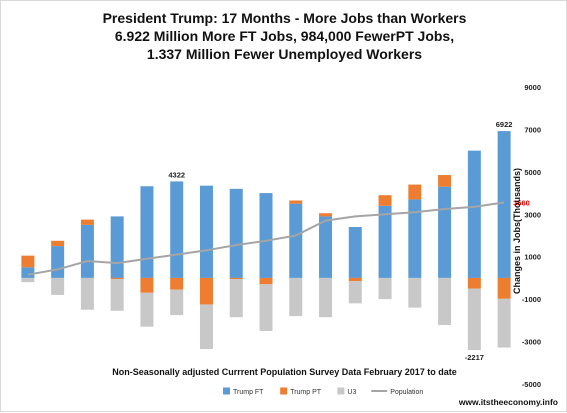 Image resolution: width=567 pixels, height=413 pixels. What do you see at coordinates (306, 392) in the screenshot?
I see `legend-label: Trump PT` at bounding box center [306, 392].